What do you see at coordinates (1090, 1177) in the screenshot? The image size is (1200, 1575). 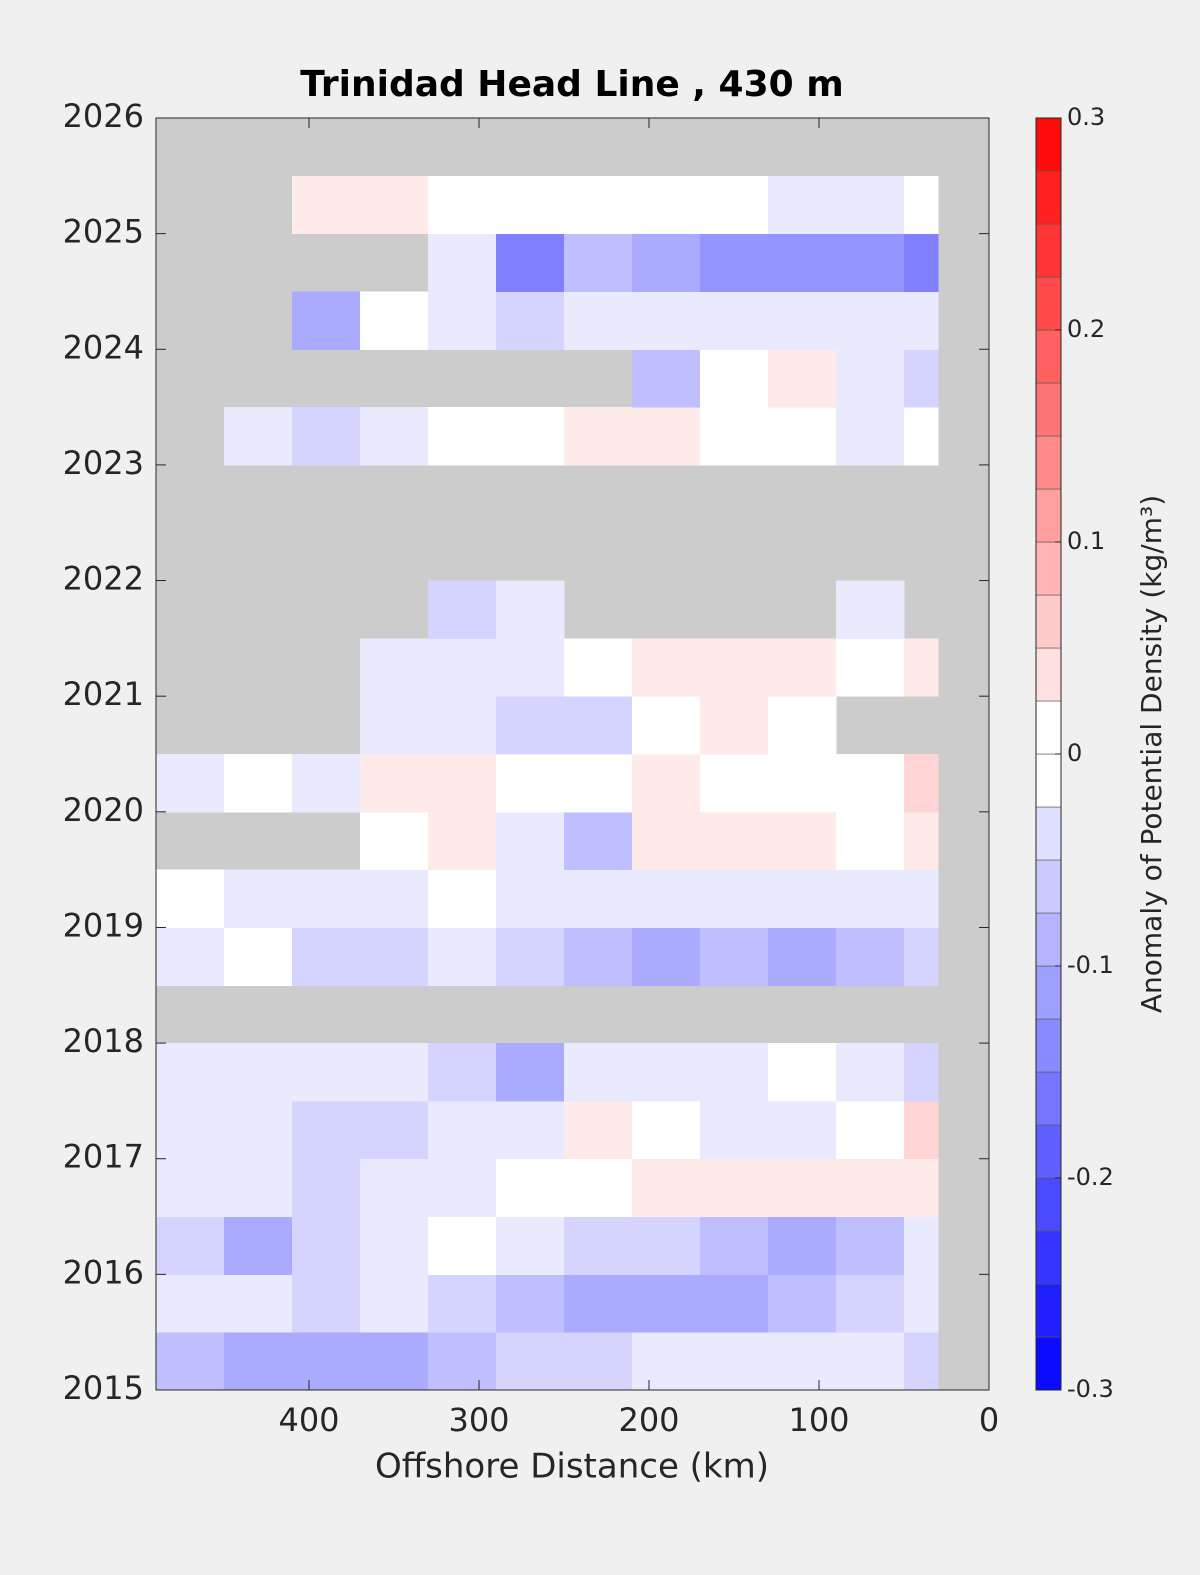 I see `colorbar-tick-label: -0.2` at bounding box center [1090, 1177].